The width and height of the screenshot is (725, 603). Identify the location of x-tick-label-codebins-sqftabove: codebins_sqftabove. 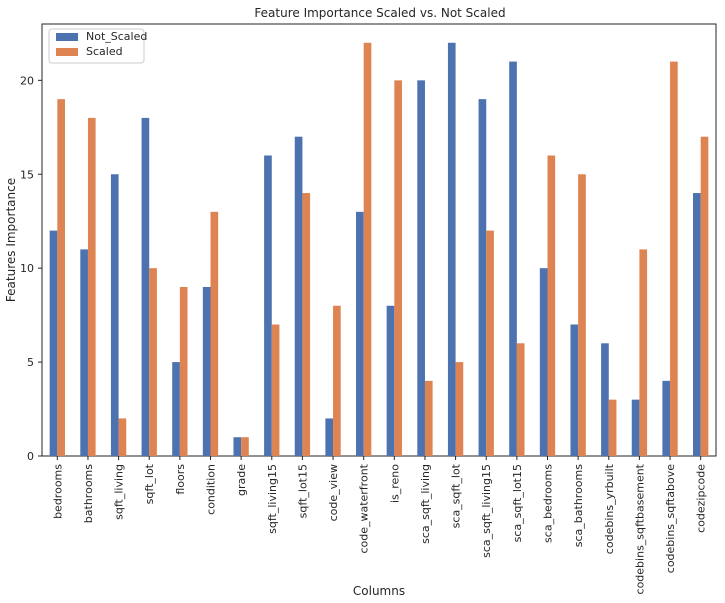
(670, 518).